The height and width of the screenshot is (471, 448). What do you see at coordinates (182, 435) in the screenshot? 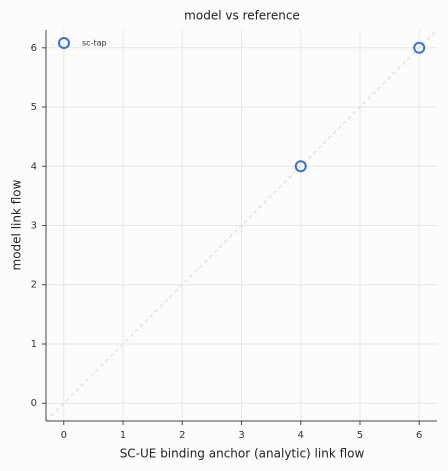
I see `x-tick-label: 2` at bounding box center [182, 435].